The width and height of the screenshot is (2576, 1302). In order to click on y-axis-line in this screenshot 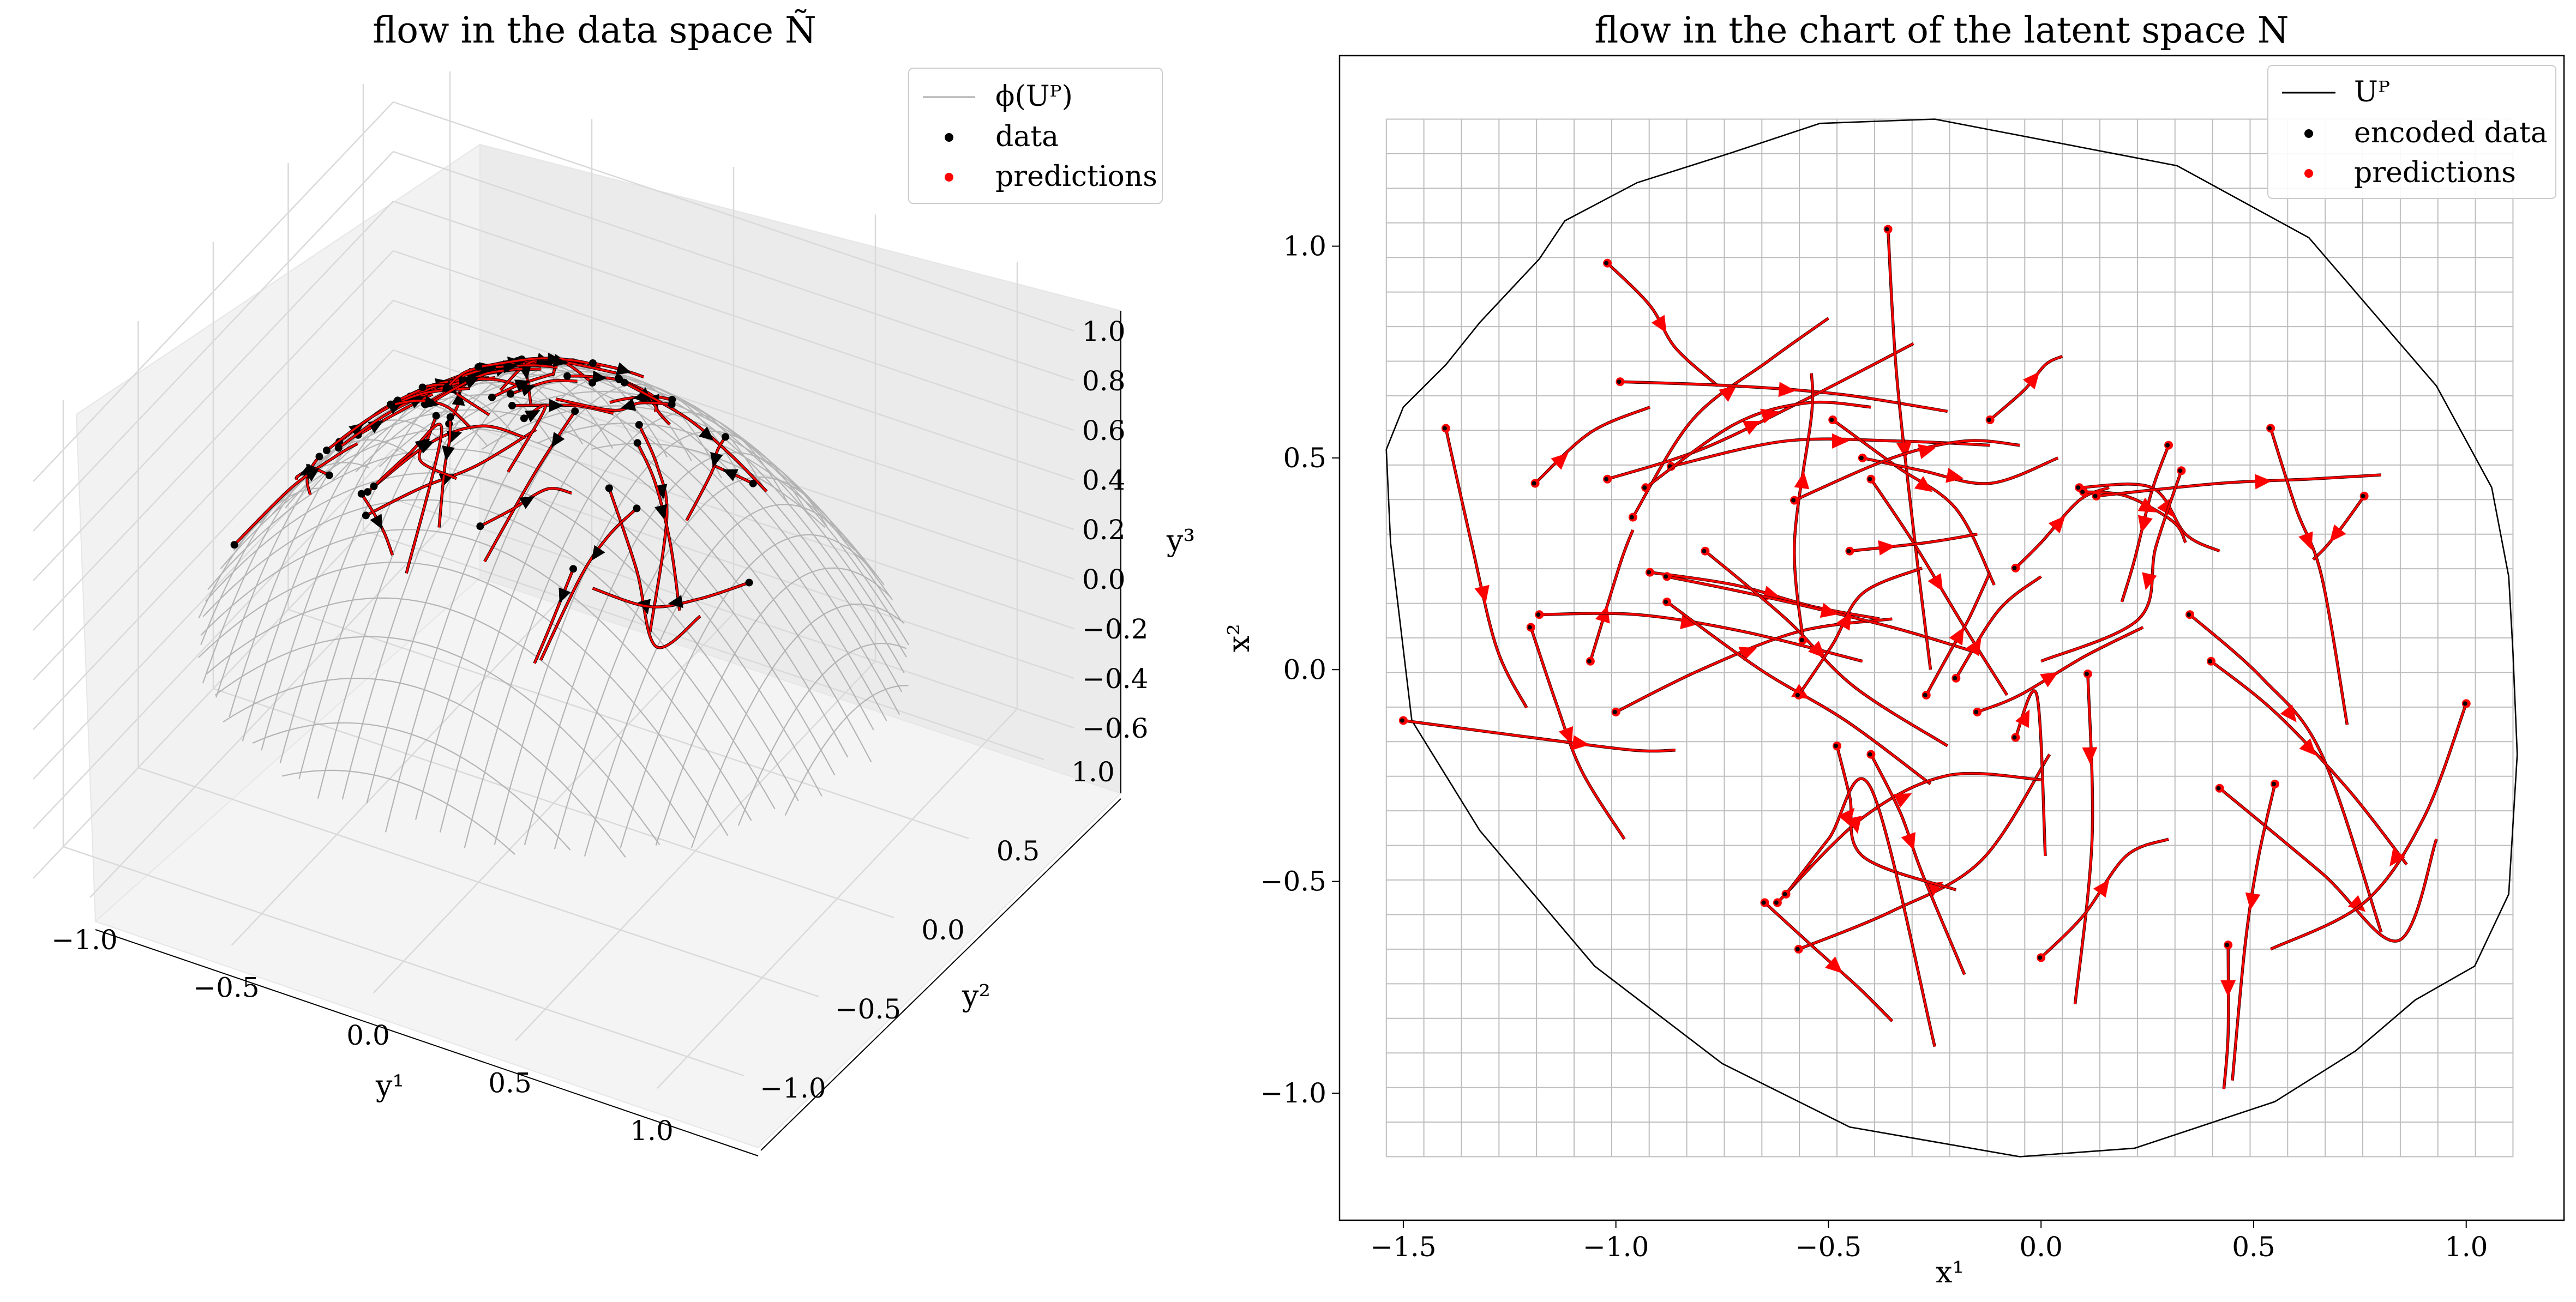, I will do `click(941, 974)`.